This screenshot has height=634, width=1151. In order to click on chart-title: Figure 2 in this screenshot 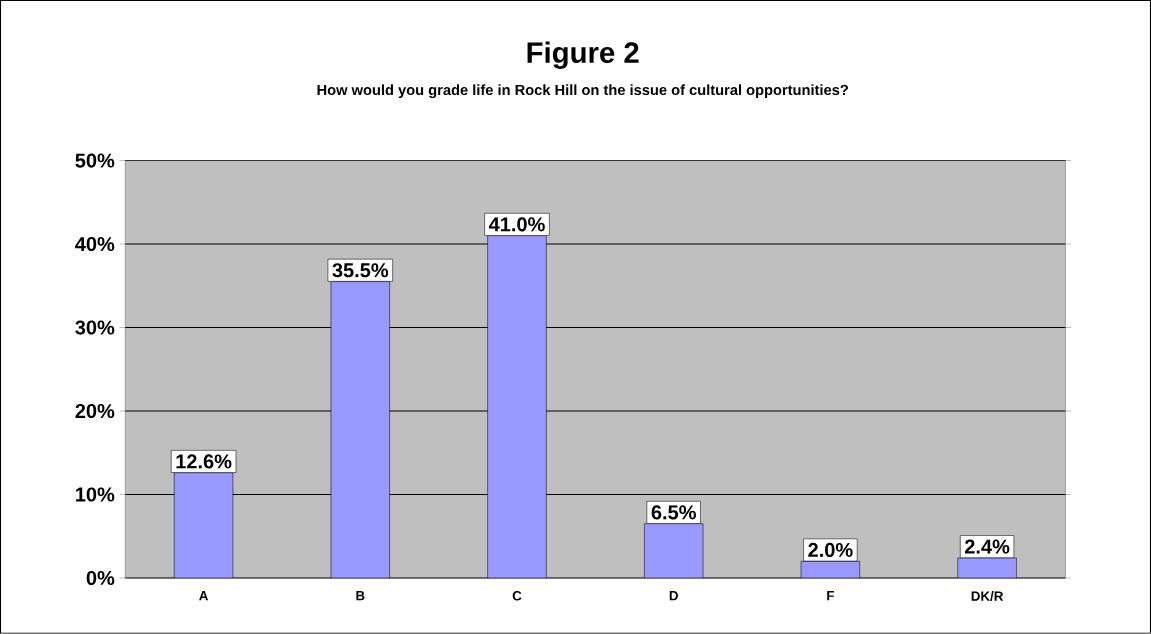, I will do `click(583, 55)`.